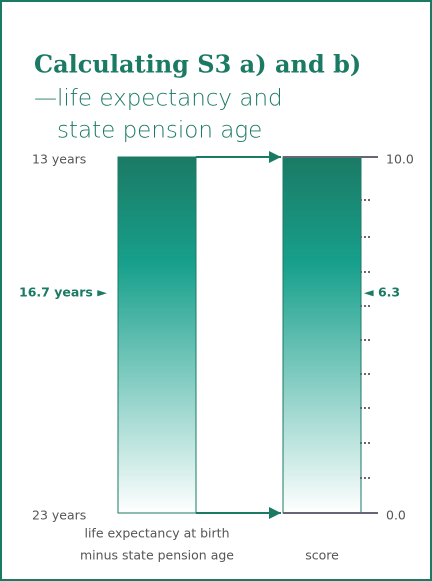  I want to click on subtitle: —life expectancy and, so click(158, 99).